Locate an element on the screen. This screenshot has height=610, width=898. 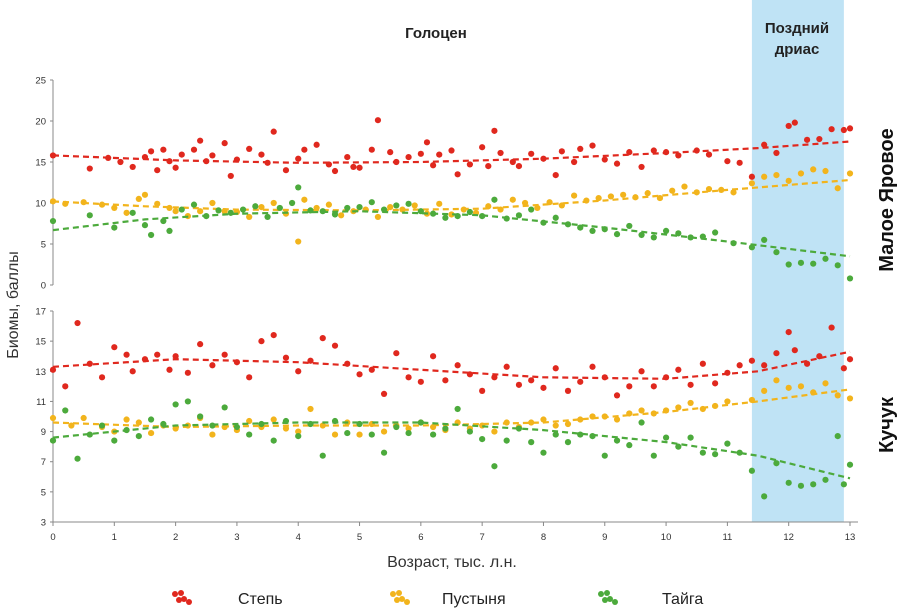
x-tick-label: 13 is located at coordinates (850, 537).